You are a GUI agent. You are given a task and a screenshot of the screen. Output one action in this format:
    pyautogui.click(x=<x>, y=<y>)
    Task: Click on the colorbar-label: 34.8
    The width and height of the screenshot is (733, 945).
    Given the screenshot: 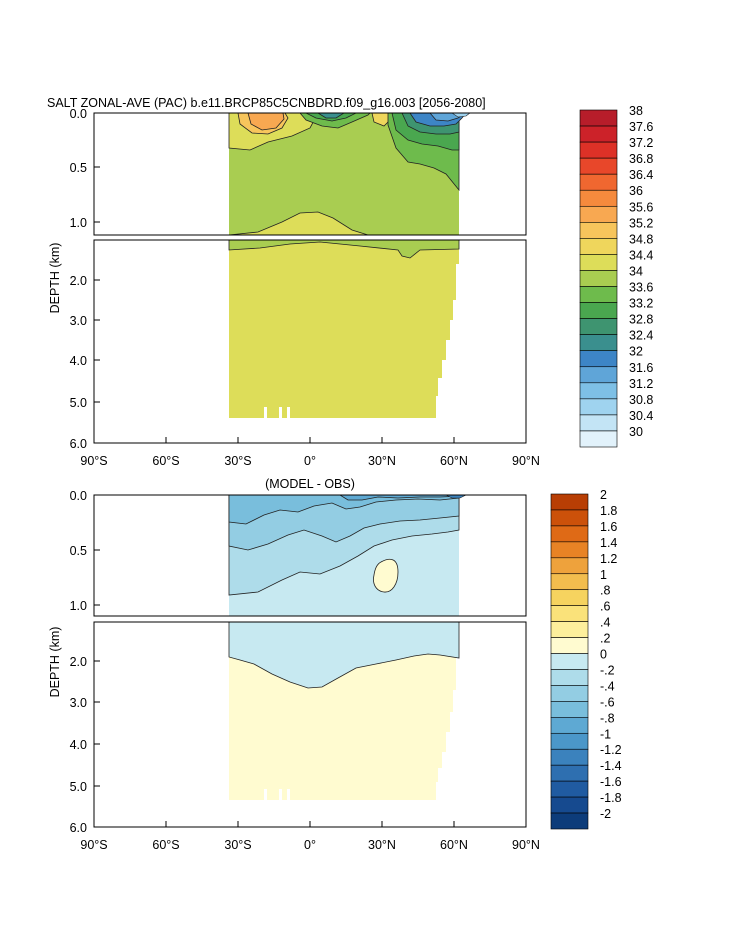 What is the action you would take?
    pyautogui.click(x=641, y=239)
    